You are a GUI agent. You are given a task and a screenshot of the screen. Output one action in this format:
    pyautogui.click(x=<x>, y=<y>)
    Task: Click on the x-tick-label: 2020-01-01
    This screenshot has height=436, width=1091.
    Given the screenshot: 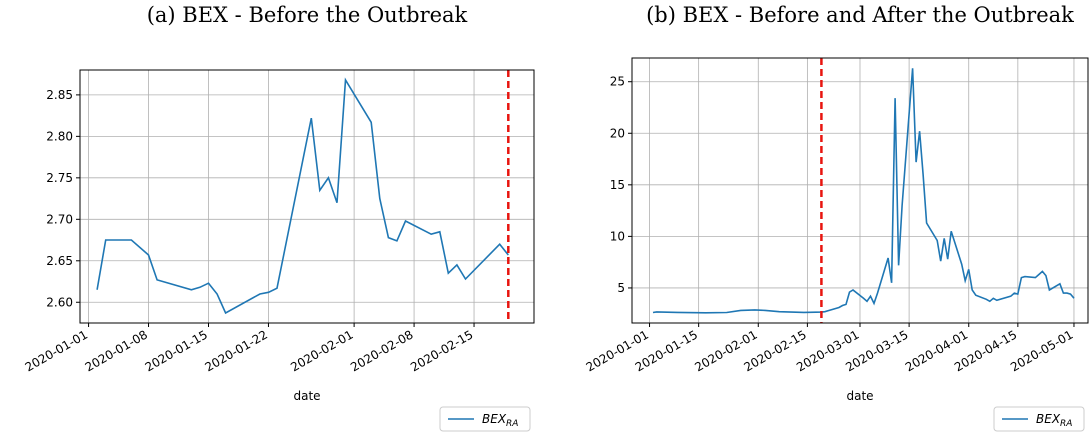 What is the action you would take?
    pyautogui.click(x=56, y=350)
    